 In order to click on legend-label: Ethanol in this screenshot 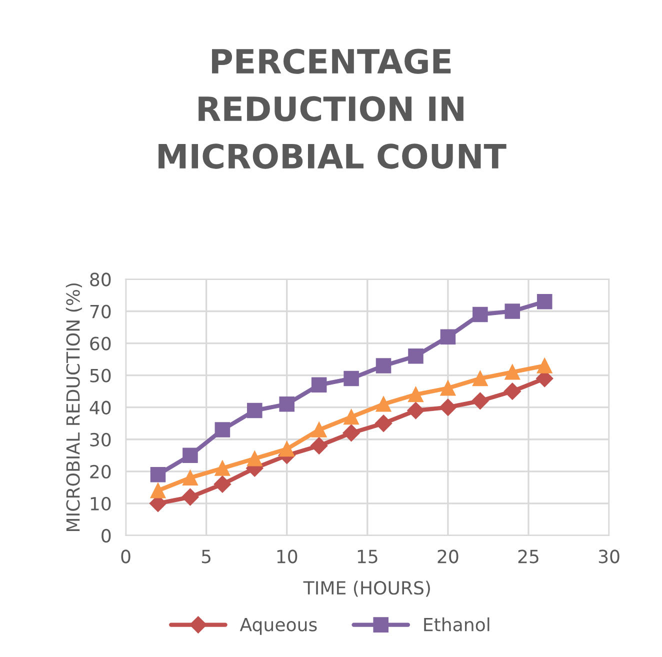, I will do `click(457, 624)`.